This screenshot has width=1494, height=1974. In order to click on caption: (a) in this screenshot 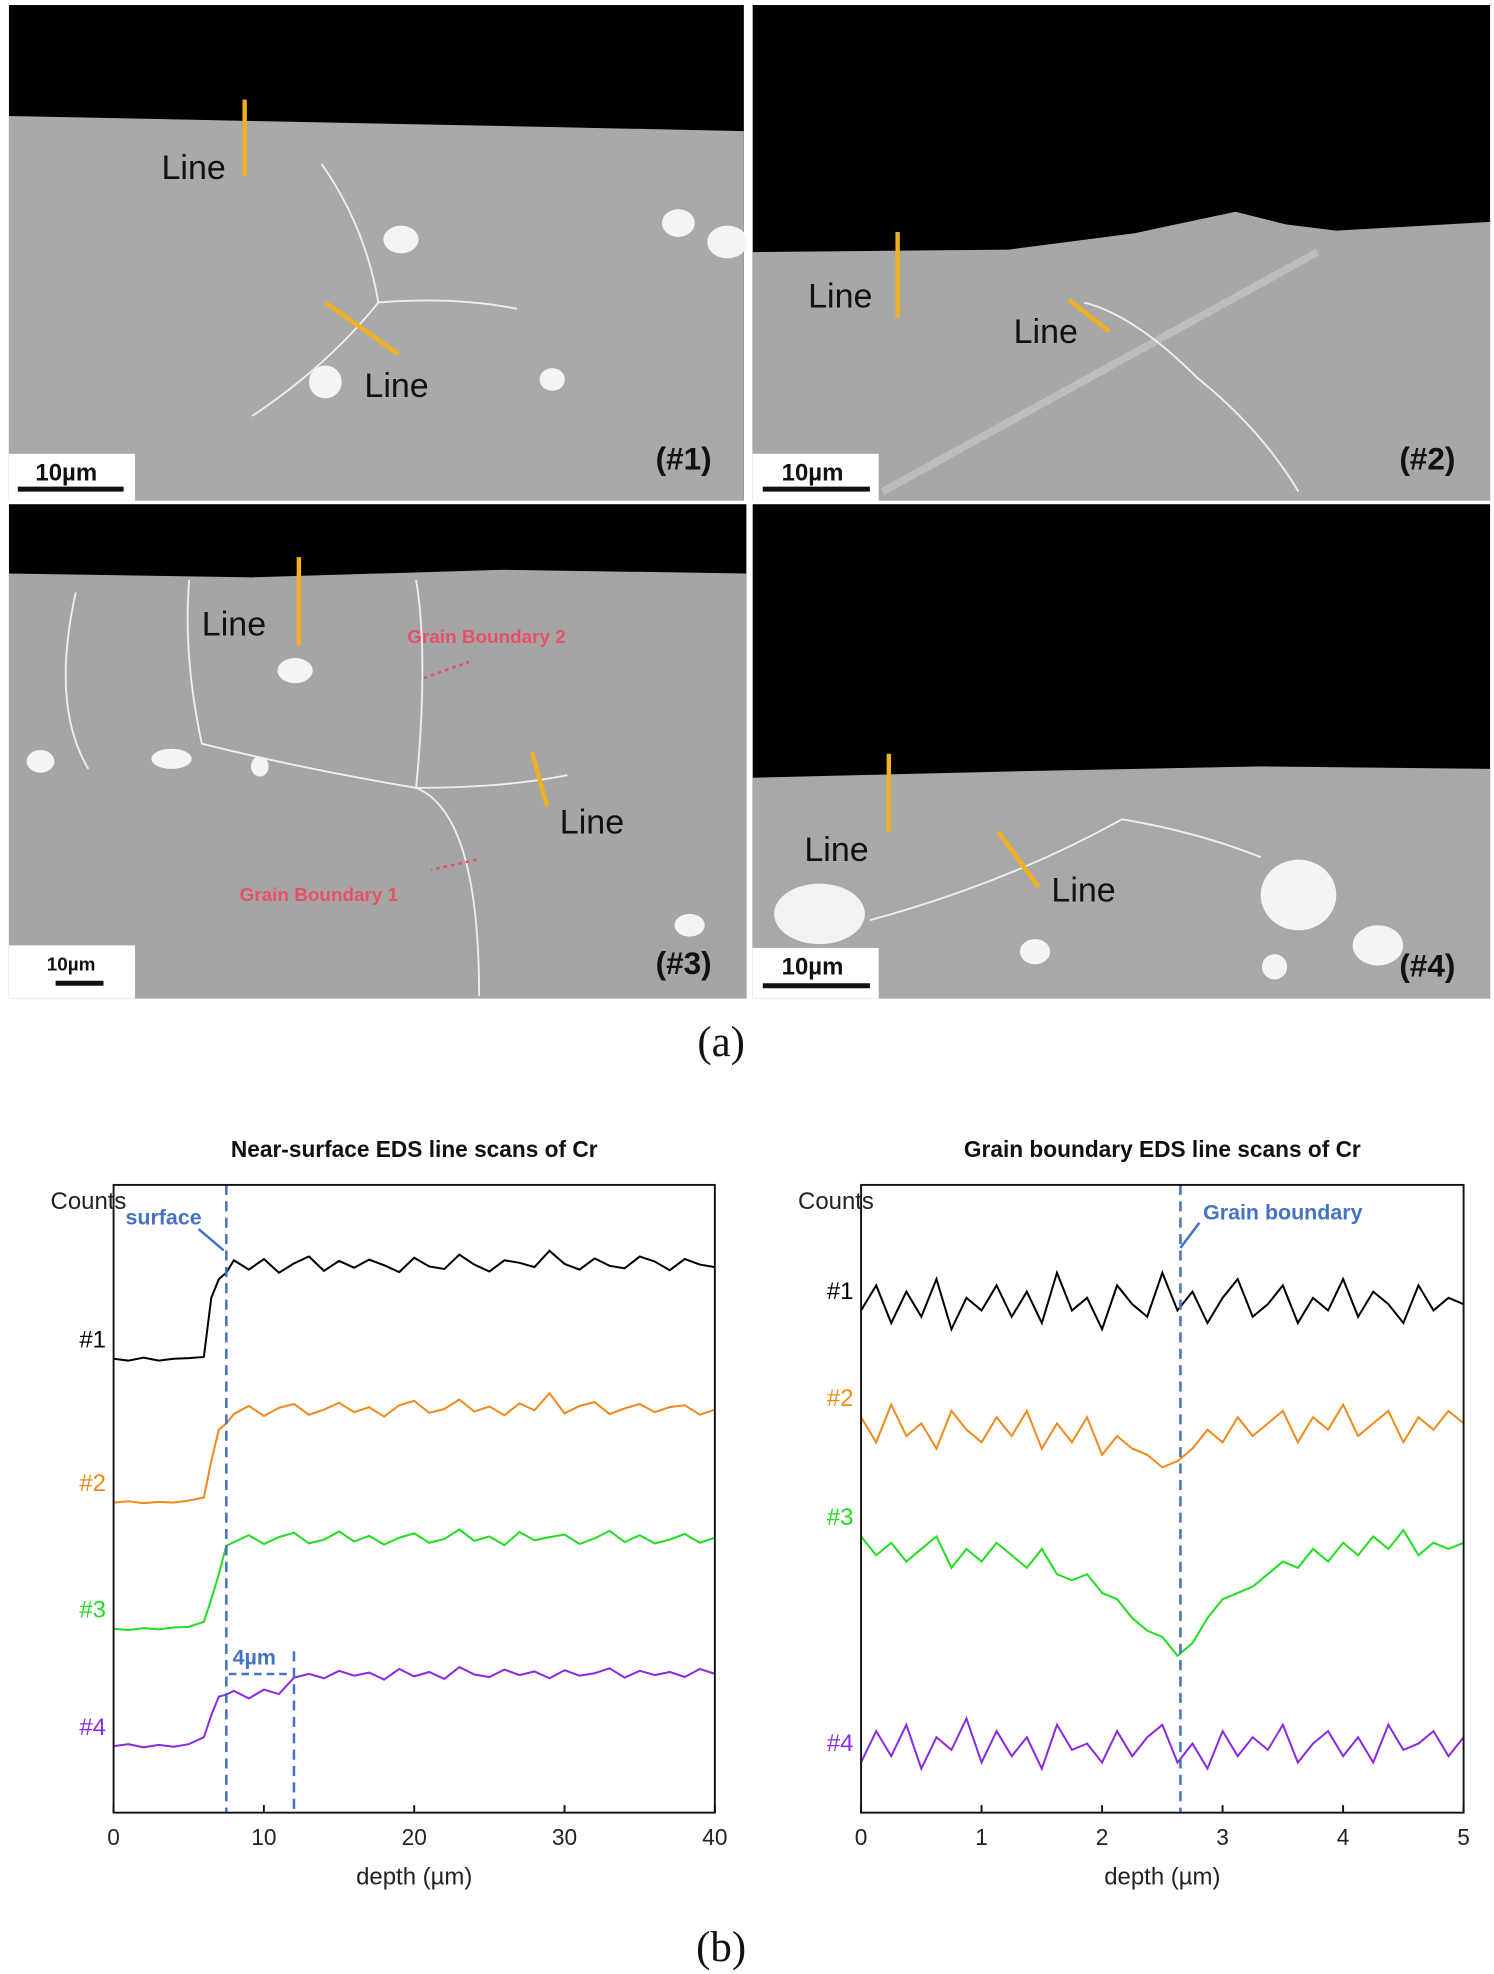, I will do `click(721, 1042)`.